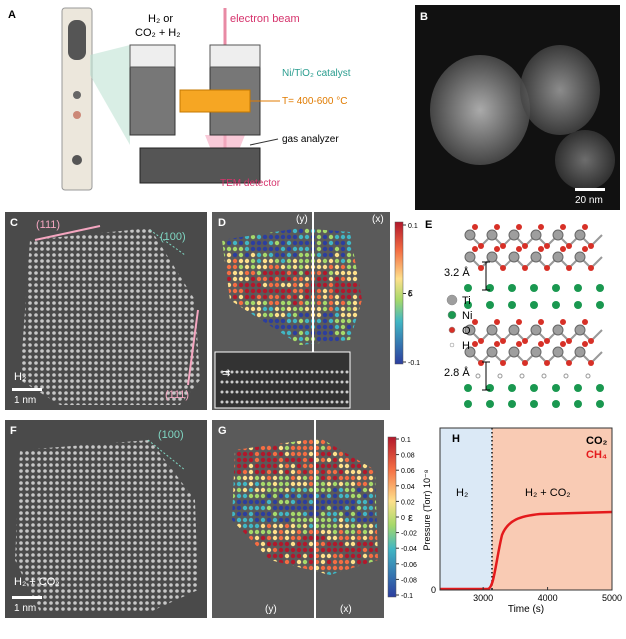 Image resolution: width=626 pixels, height=639 pixels. Describe the element at coordinates (13, 431) in the screenshot. I see `panel-label: F` at that location.